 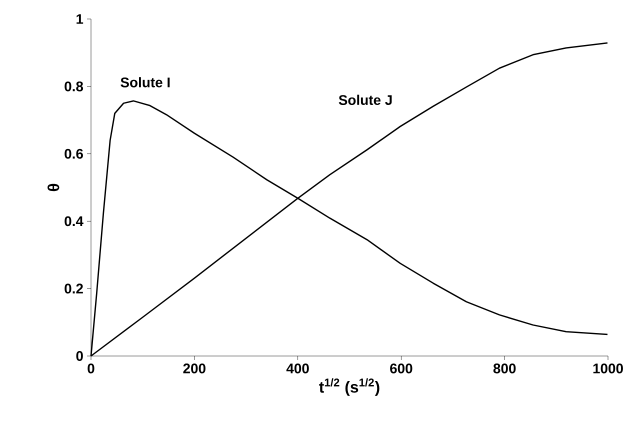 What do you see at coordinates (194, 369) in the screenshot?
I see `x-tick-label: 200` at bounding box center [194, 369].